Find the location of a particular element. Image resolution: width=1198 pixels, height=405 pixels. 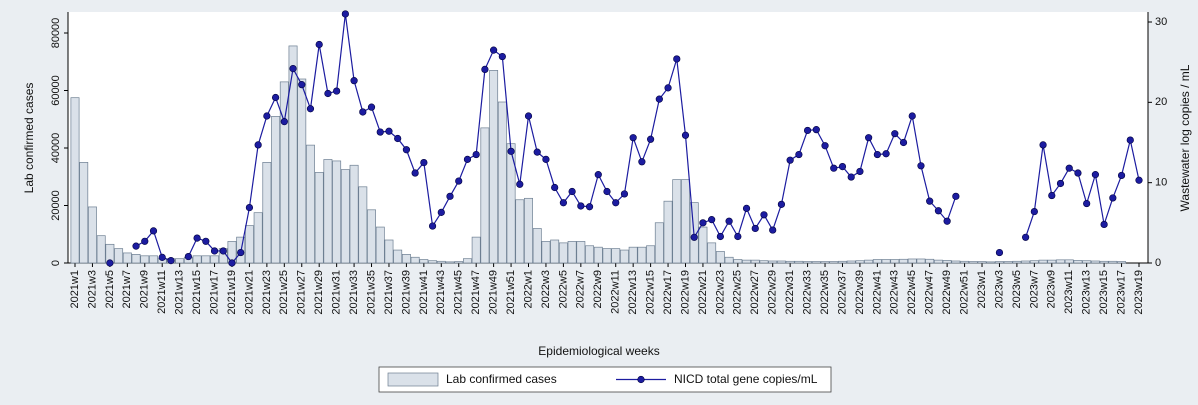

x-tick-label: 2022w21 is located at coordinates (703, 292).